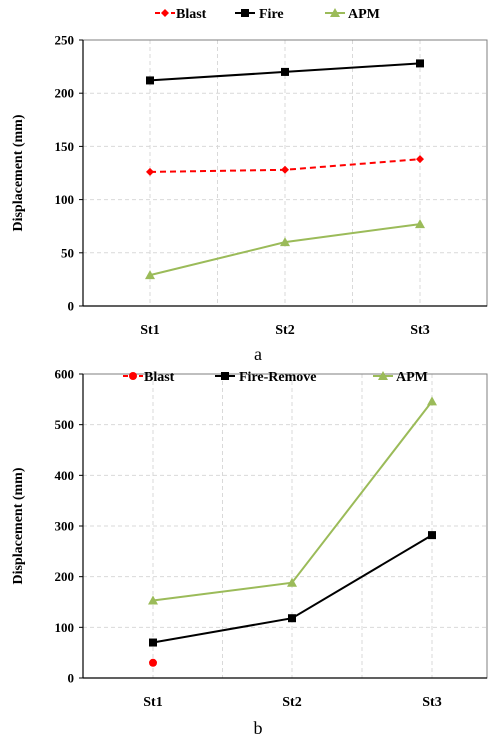  I want to click on legend-label: Fire-Remove, so click(277, 377).